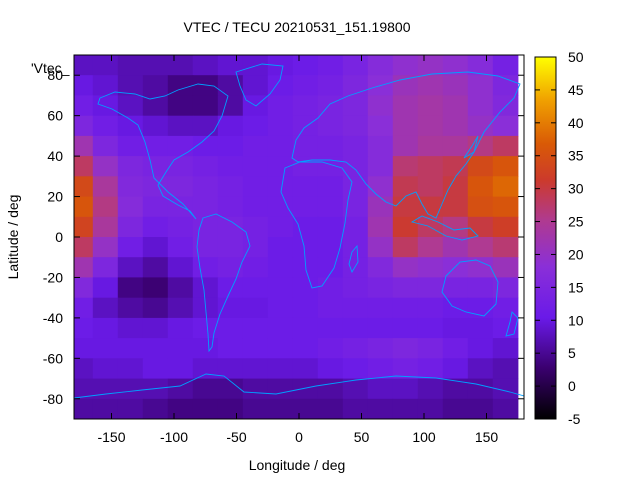  Describe the element at coordinates (55, 197) in the screenshot. I see `y-tick-label: 20` at that location.